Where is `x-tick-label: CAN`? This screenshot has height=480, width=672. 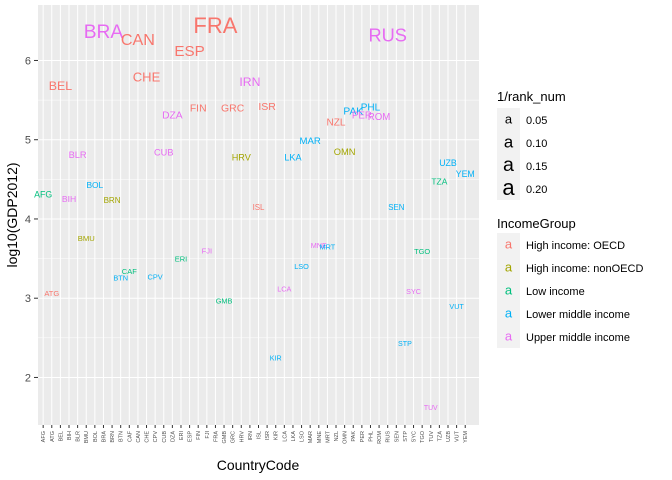 x-tick-label: CAN is located at coordinates (139, 437).